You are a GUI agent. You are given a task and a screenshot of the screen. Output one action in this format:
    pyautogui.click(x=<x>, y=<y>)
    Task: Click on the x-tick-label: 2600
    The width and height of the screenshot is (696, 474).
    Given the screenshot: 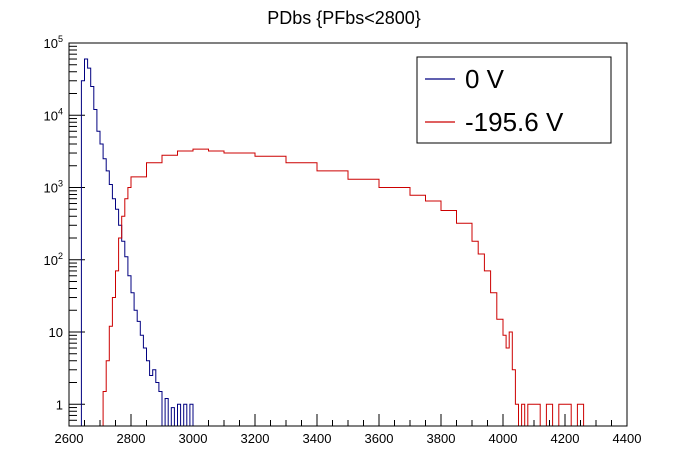 What is the action you would take?
    pyautogui.click(x=69, y=438)
    